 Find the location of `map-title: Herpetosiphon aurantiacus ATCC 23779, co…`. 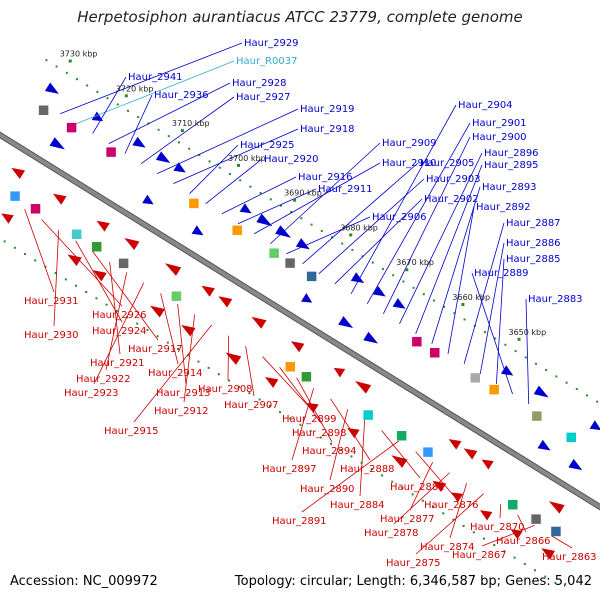

map-title: Herpetosiphon aurantiacus ATCC 23779, co… is located at coordinates (300, 17).